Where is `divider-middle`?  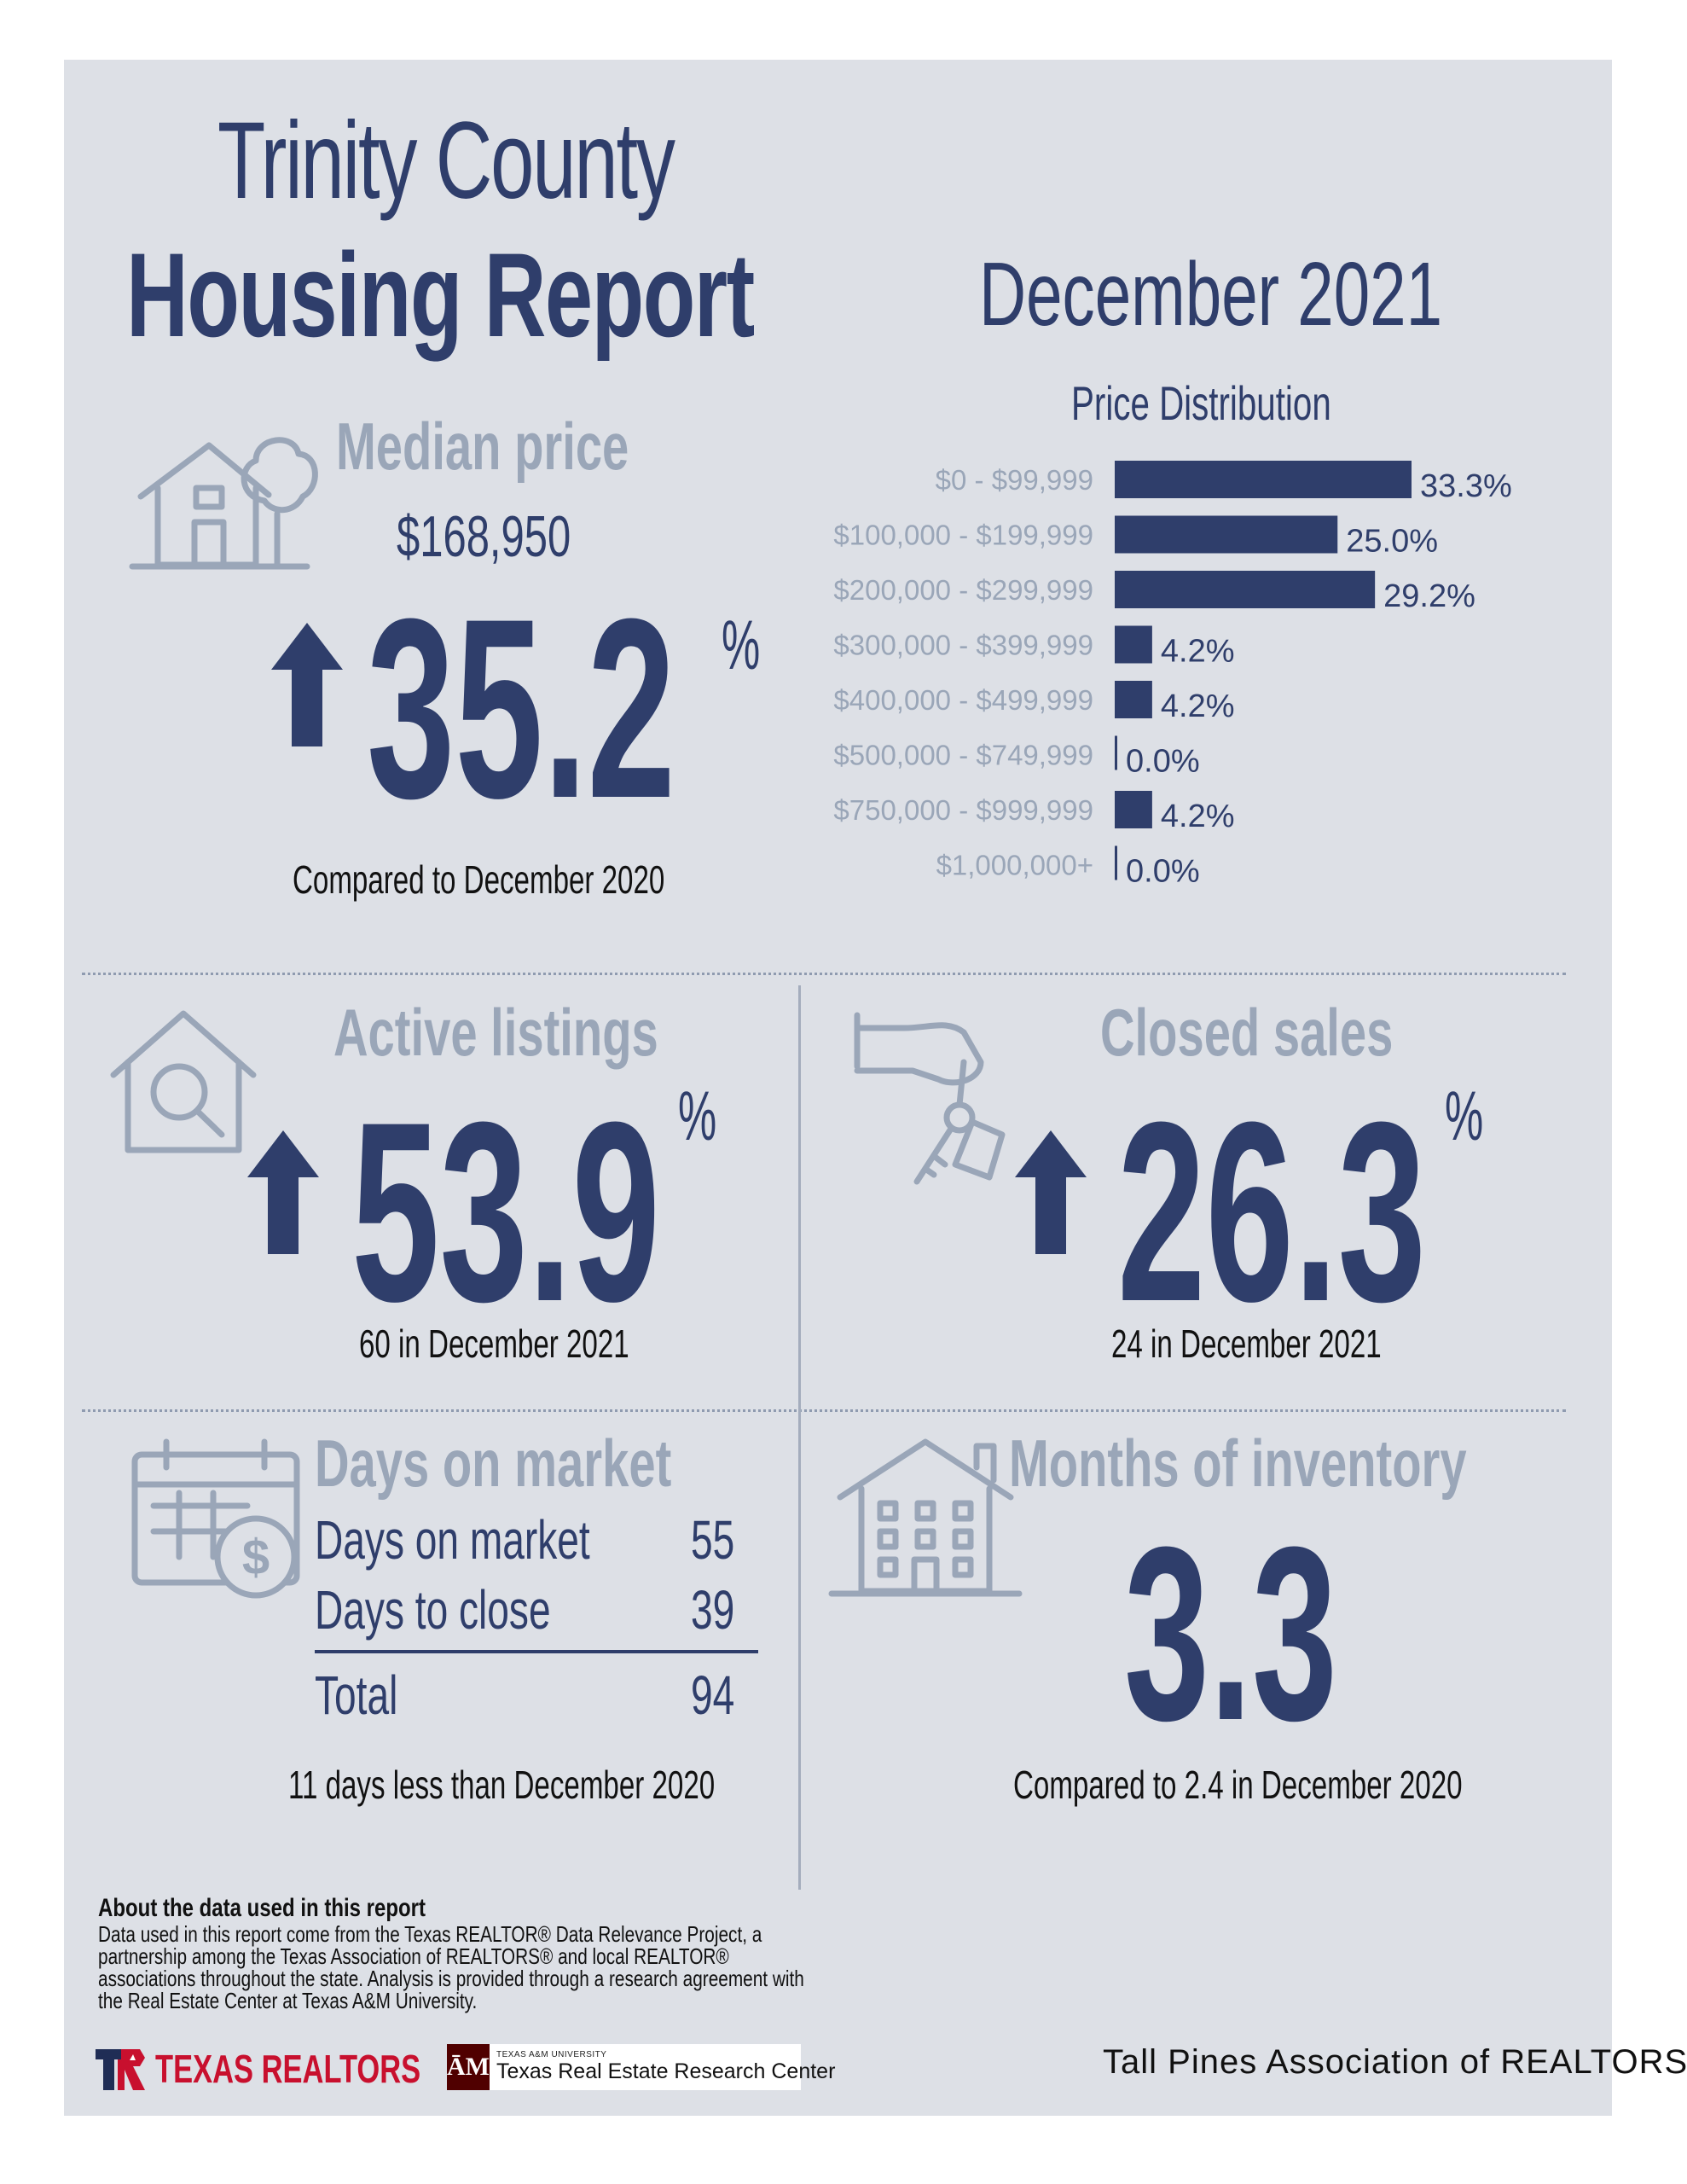
divider-middle is located at coordinates (824, 1411).